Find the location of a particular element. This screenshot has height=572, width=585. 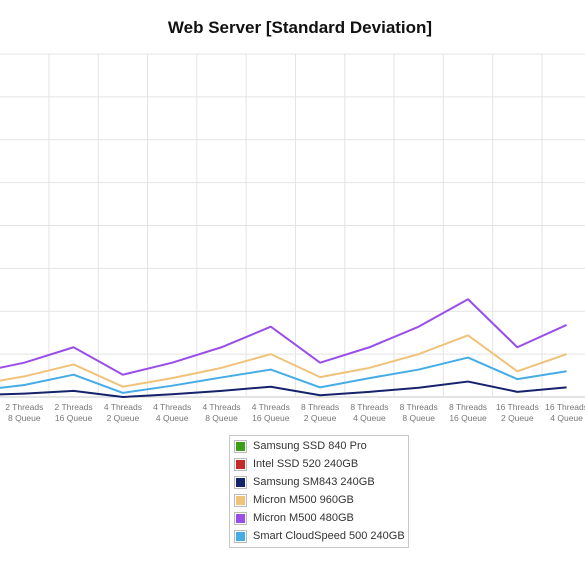

legend-item: Smart CloudSpeed 500 240GB is located at coordinates (319, 536).